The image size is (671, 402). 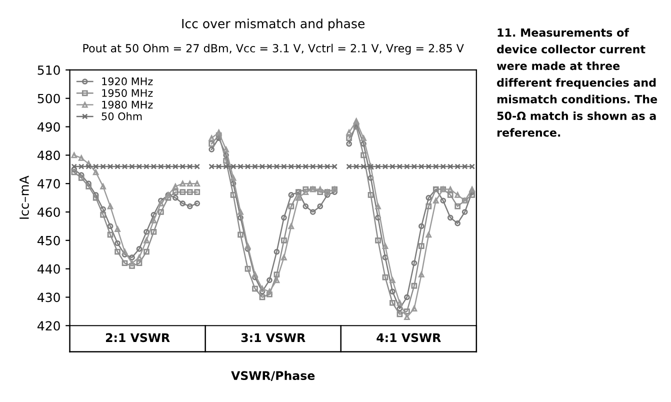 I want to click on legend-label: 1980 MHz, so click(x=127, y=104).